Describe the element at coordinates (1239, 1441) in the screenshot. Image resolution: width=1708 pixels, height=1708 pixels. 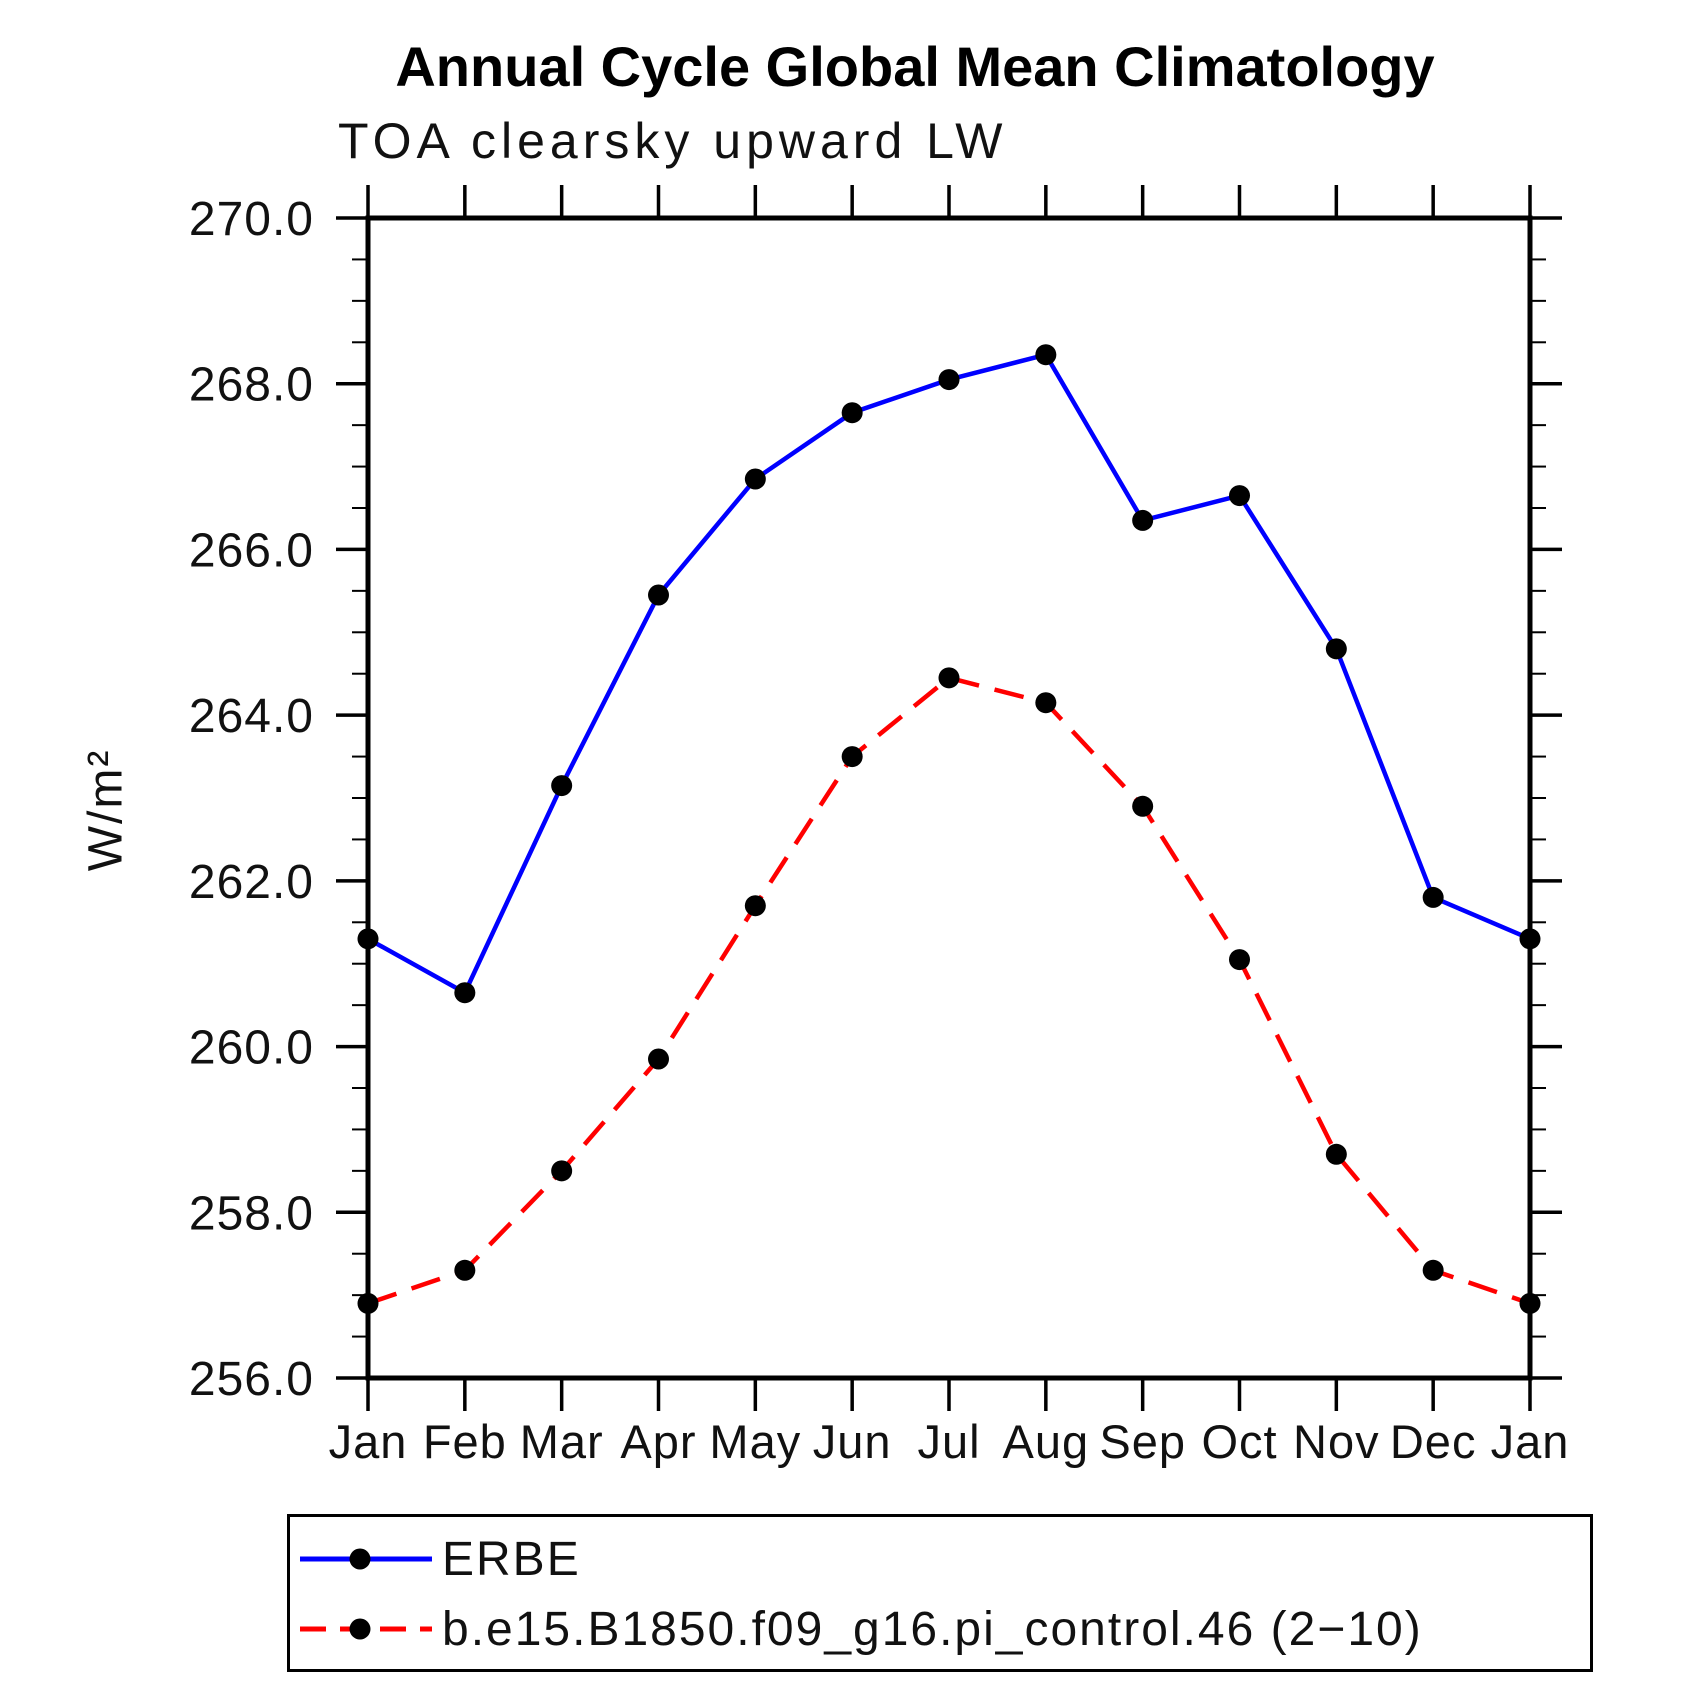
I see `x-tick-label: Oct` at that location.